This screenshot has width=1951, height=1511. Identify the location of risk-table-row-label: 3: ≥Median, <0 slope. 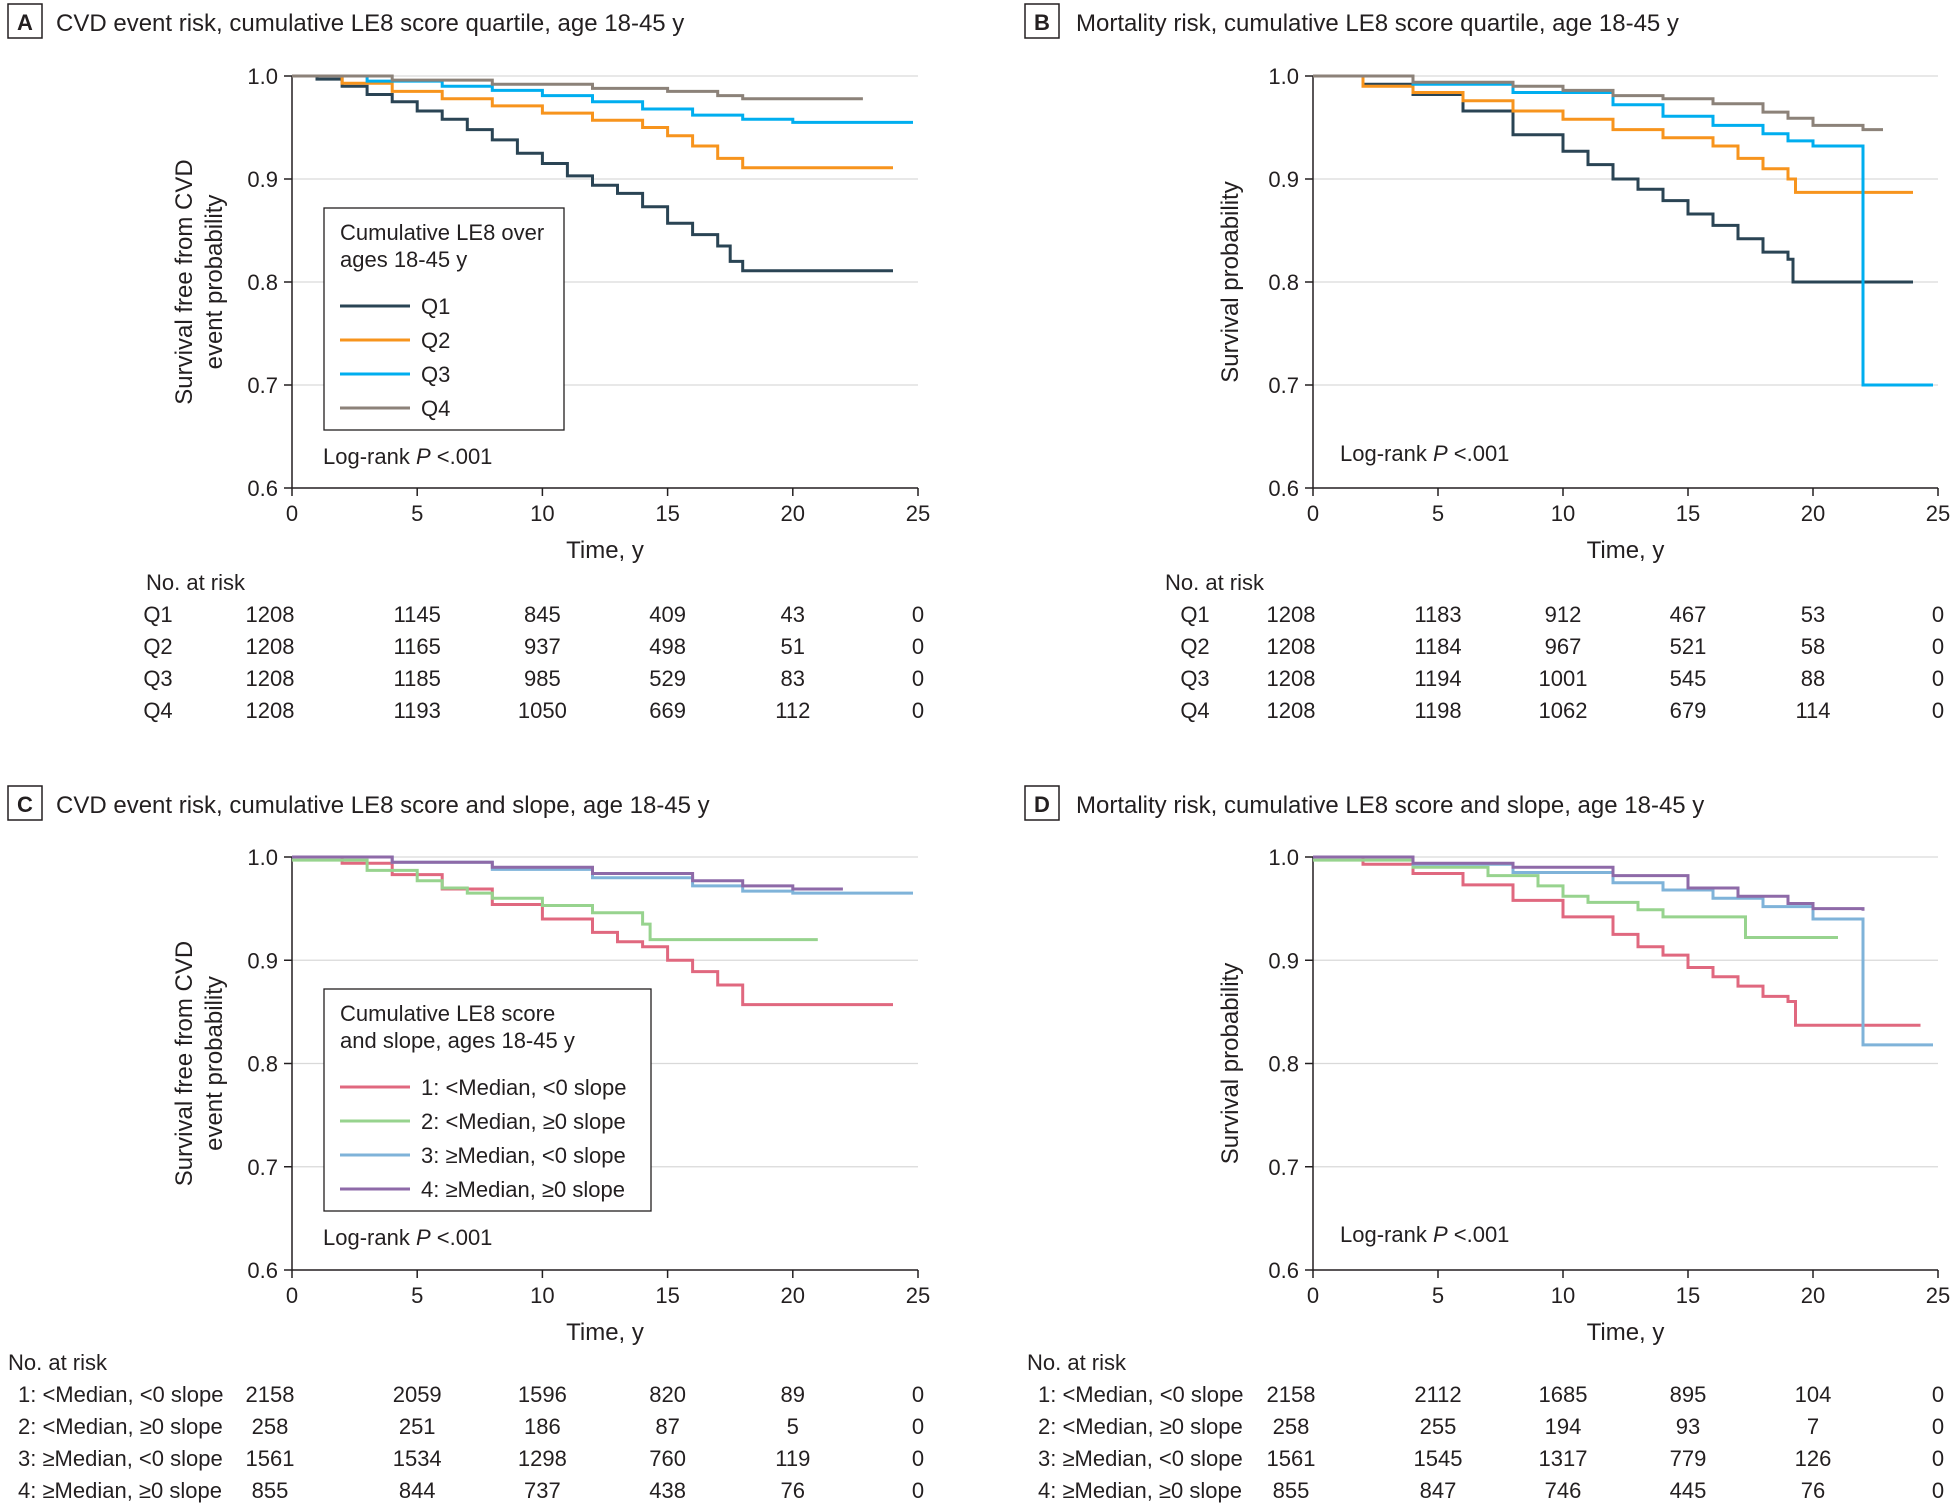
(1140, 1458).